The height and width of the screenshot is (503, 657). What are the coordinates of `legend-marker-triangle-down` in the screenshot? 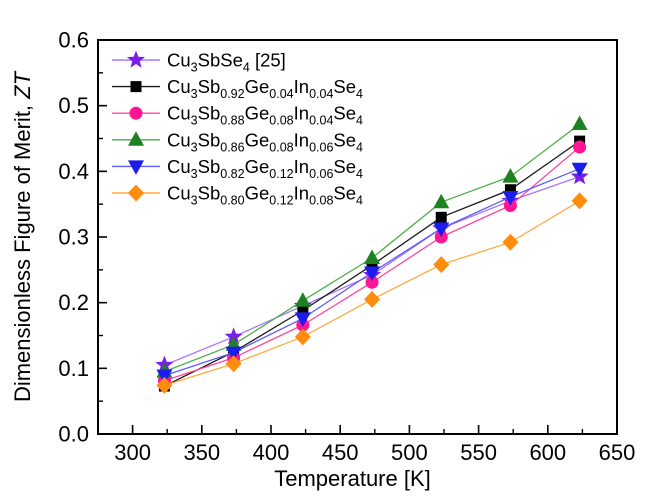 It's located at (136, 167).